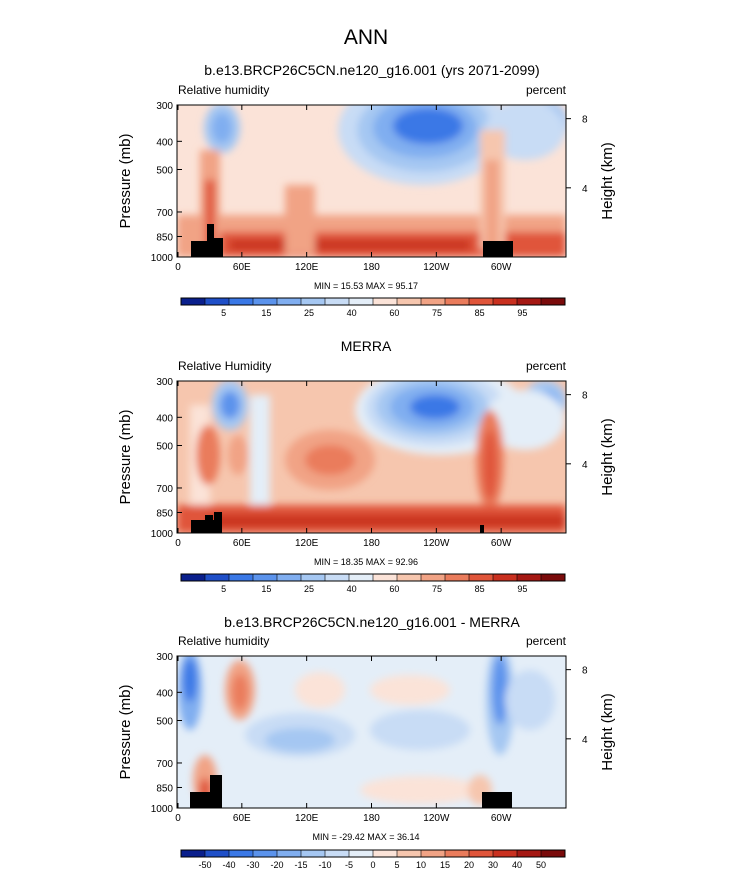 The width and height of the screenshot is (733, 873). I want to click on colorbar-label: 60, so click(394, 589).